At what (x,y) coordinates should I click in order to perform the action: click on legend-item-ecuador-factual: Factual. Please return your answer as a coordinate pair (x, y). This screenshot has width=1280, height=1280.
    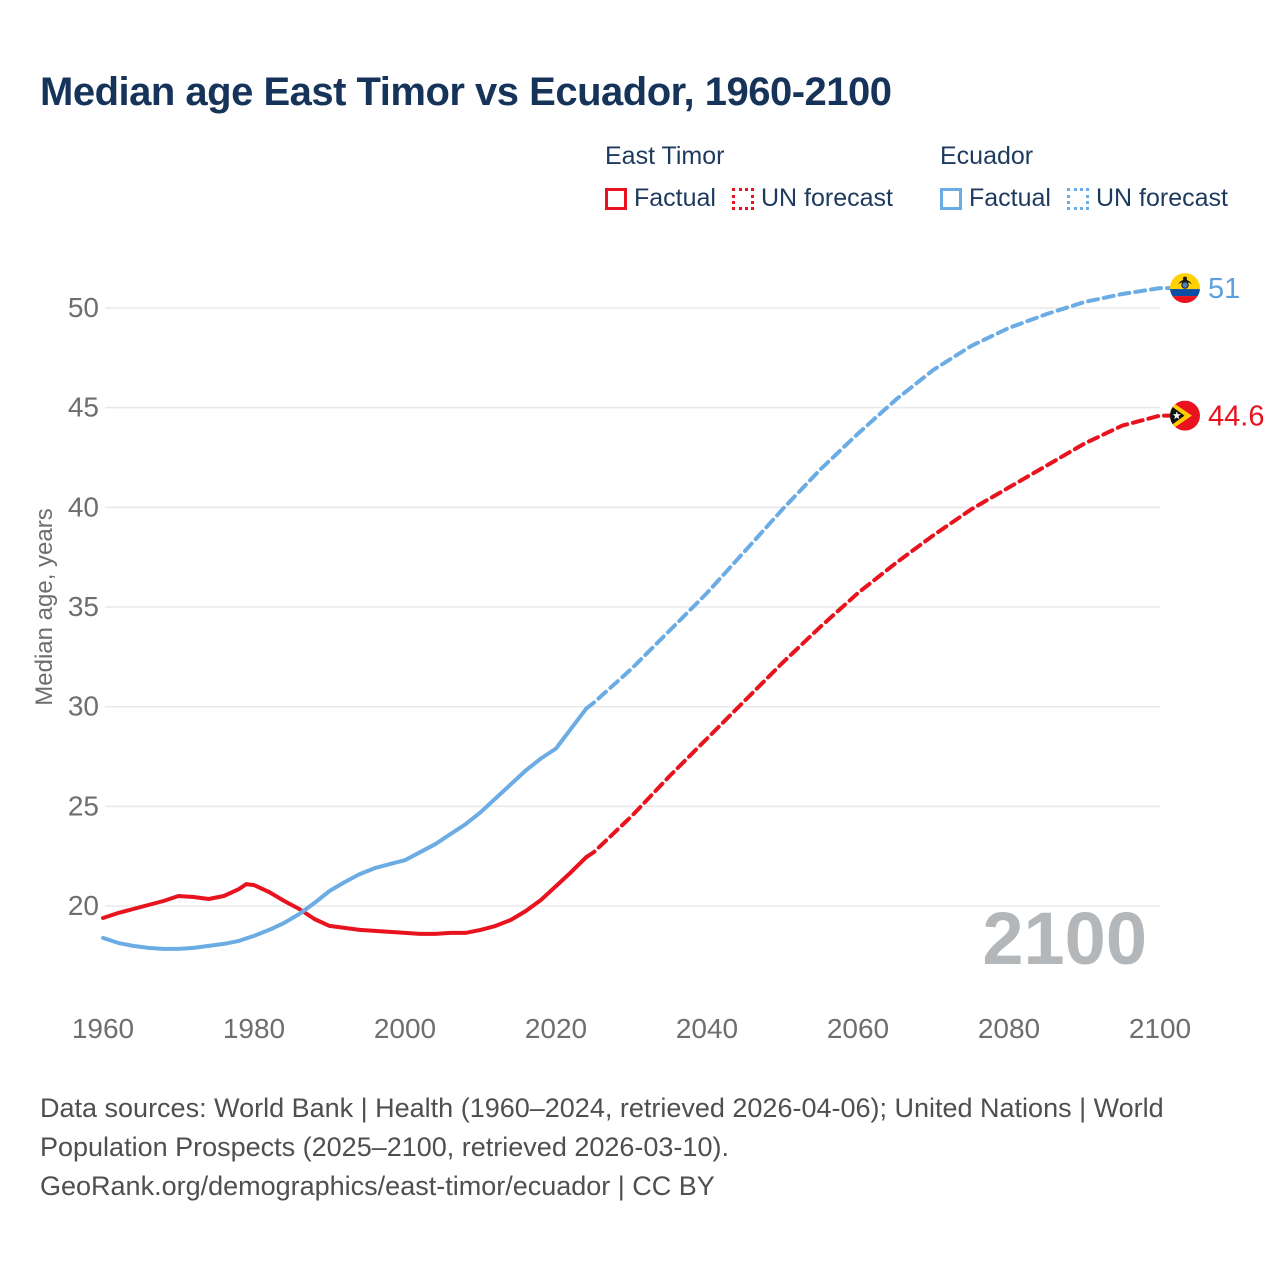
    Looking at the image, I should click on (995, 198).